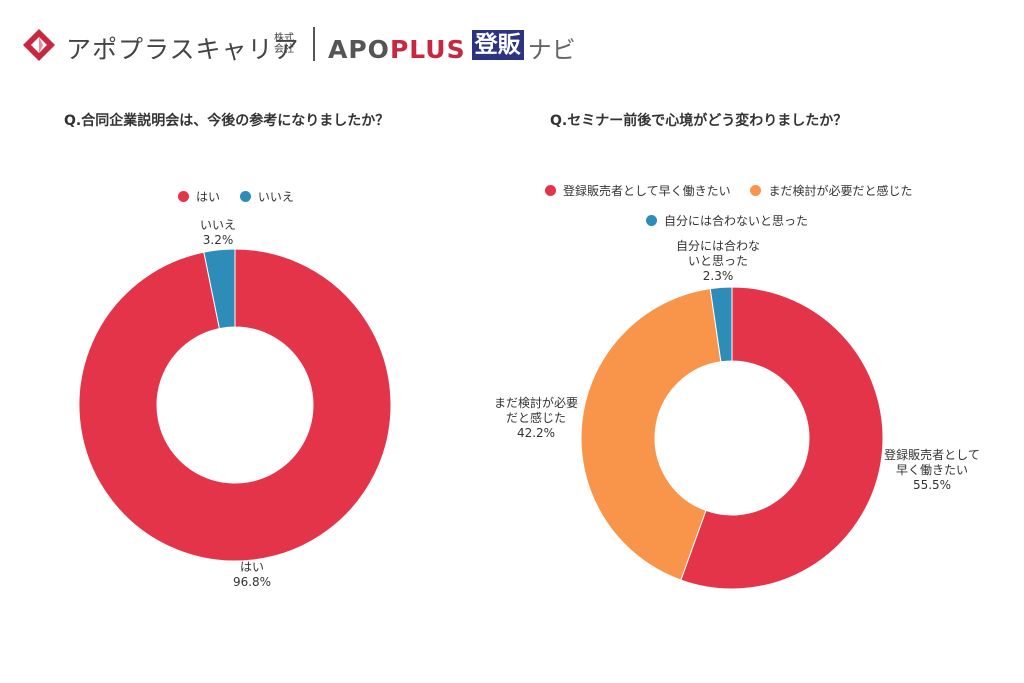 This screenshot has height=683, width=1024. What do you see at coordinates (427, 49) in the screenshot?
I see `product-logo-plus: PLUS` at bounding box center [427, 49].